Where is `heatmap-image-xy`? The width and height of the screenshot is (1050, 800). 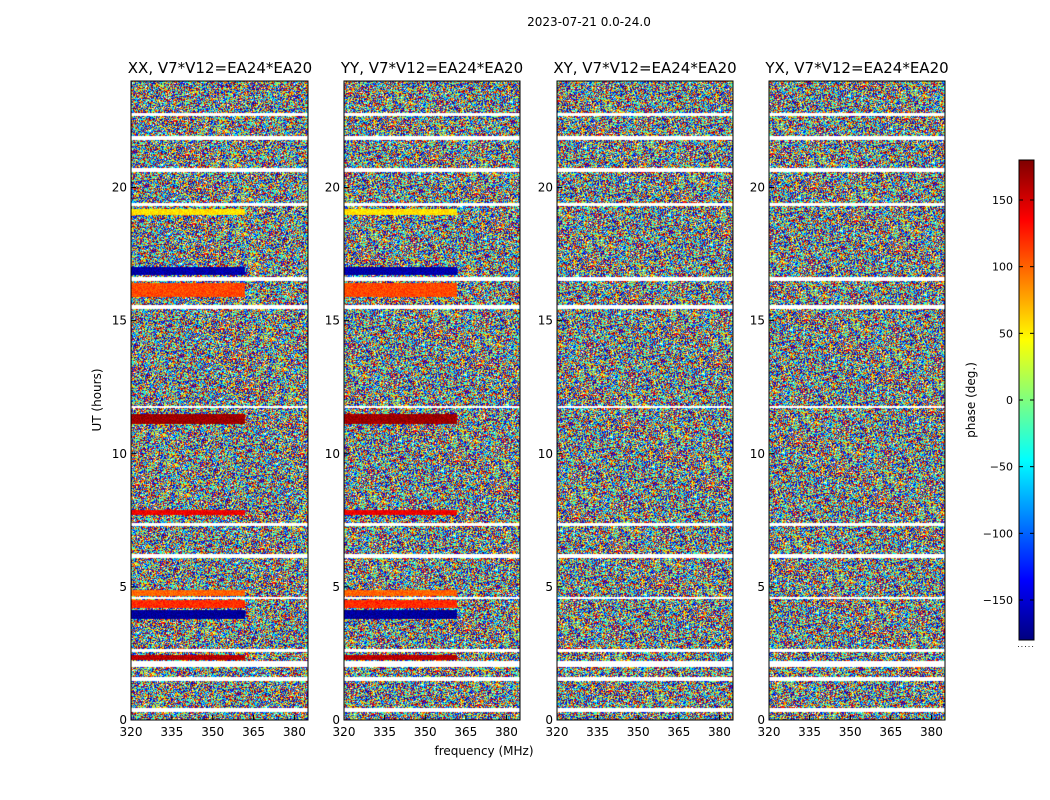
heatmap-image-xy is located at coordinates (645, 400).